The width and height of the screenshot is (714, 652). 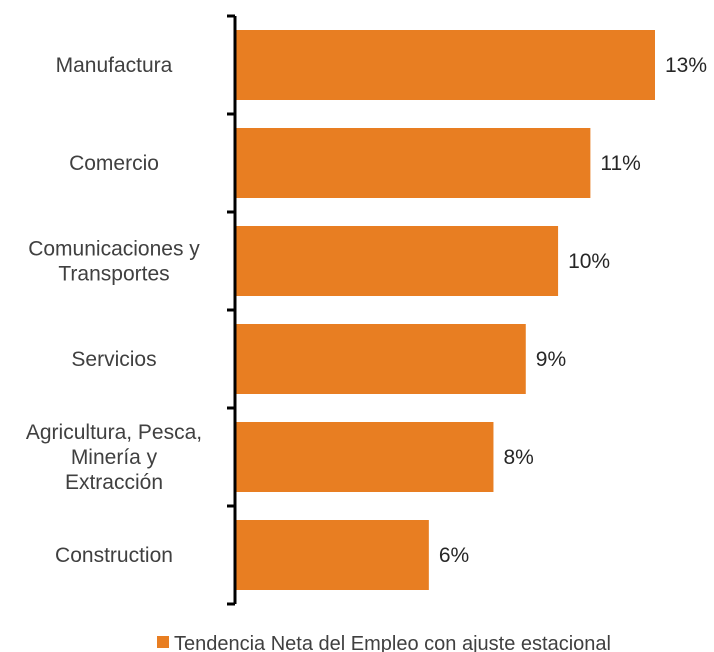 What do you see at coordinates (232, 310) in the screenshot?
I see `category-axis` at bounding box center [232, 310].